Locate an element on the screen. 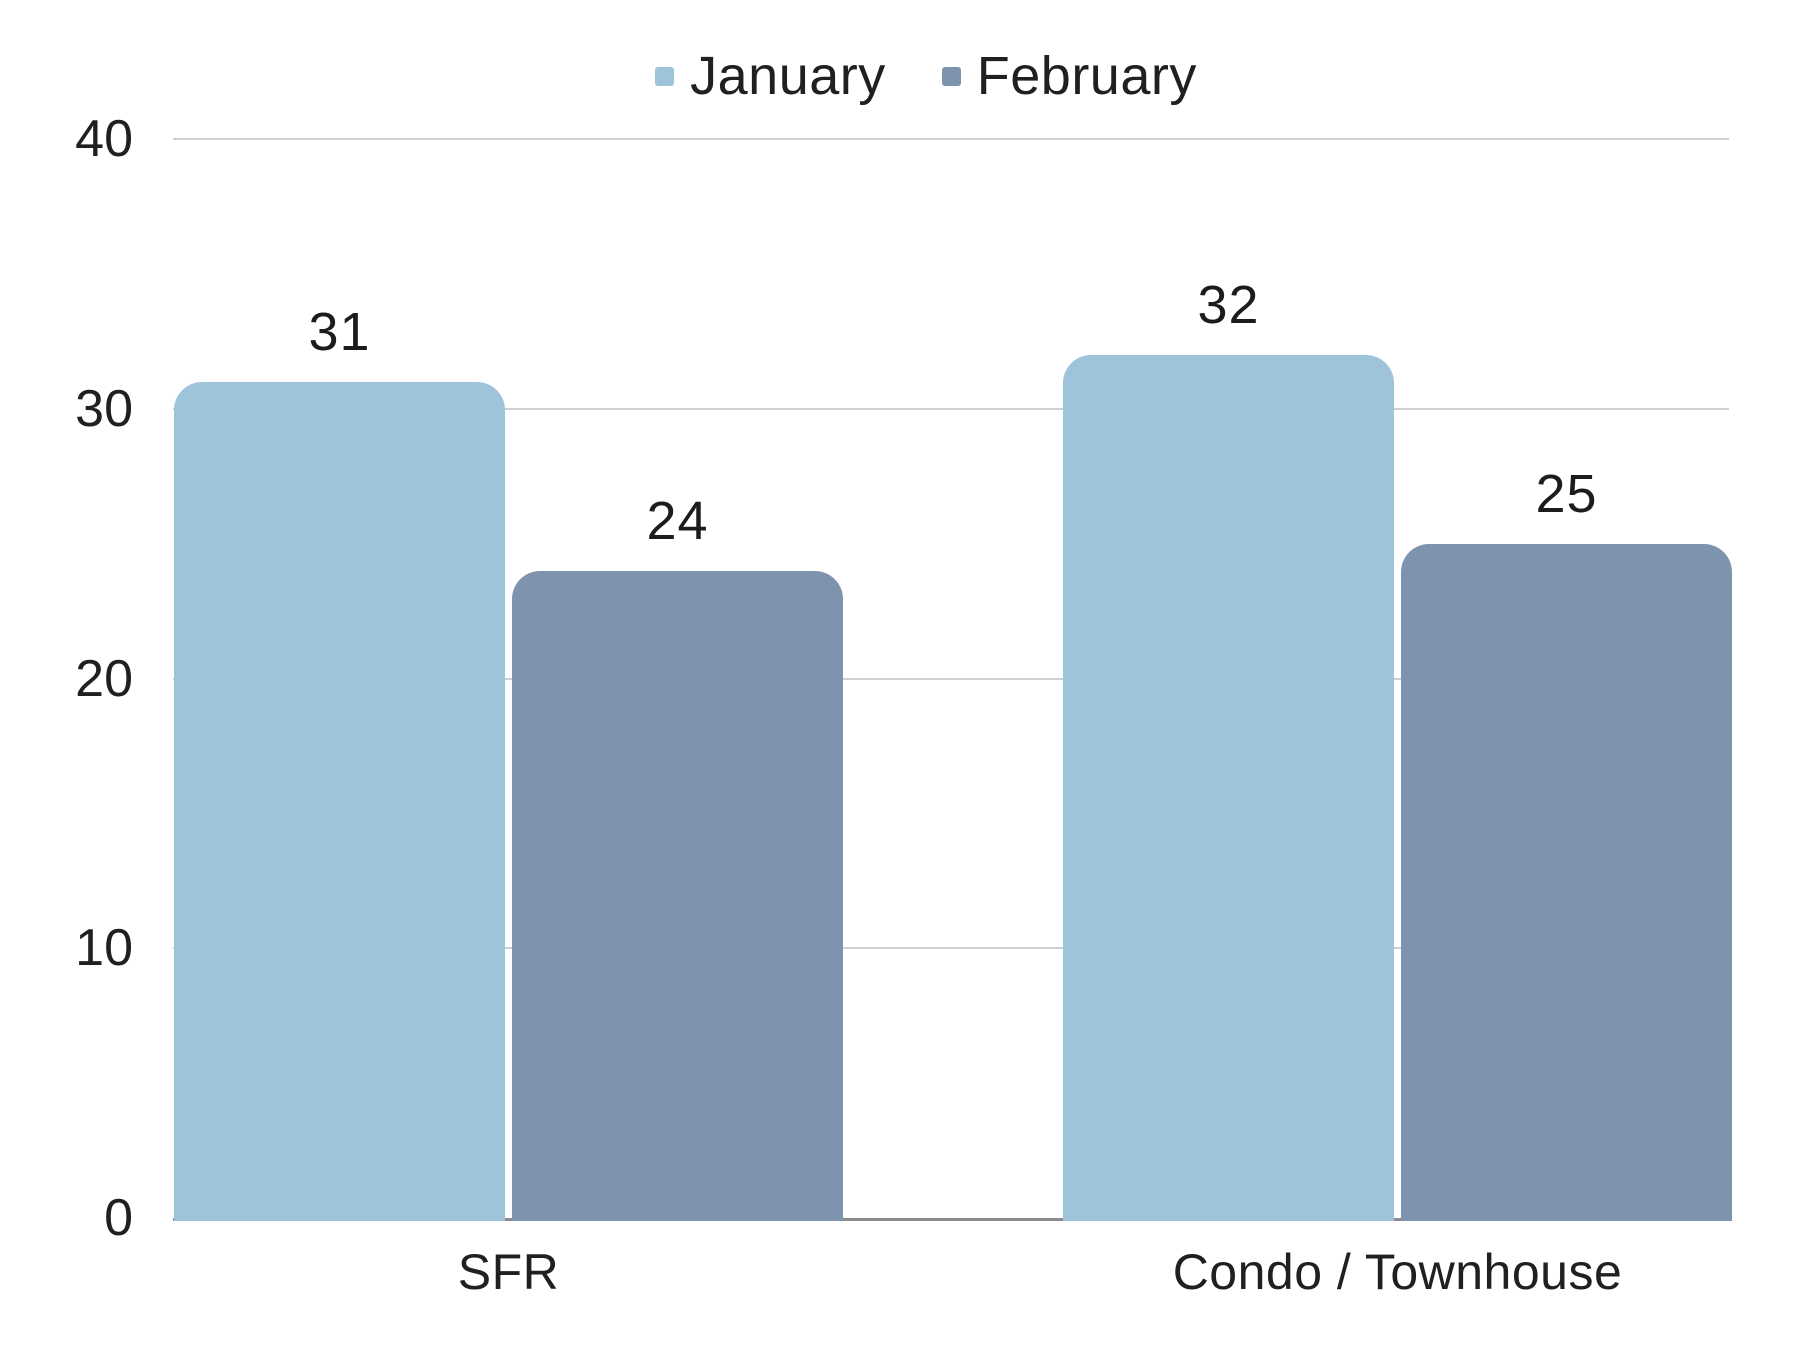 This screenshot has width=1800, height=1350. x-axis-label-sfr: SFR is located at coordinates (508, 1272).